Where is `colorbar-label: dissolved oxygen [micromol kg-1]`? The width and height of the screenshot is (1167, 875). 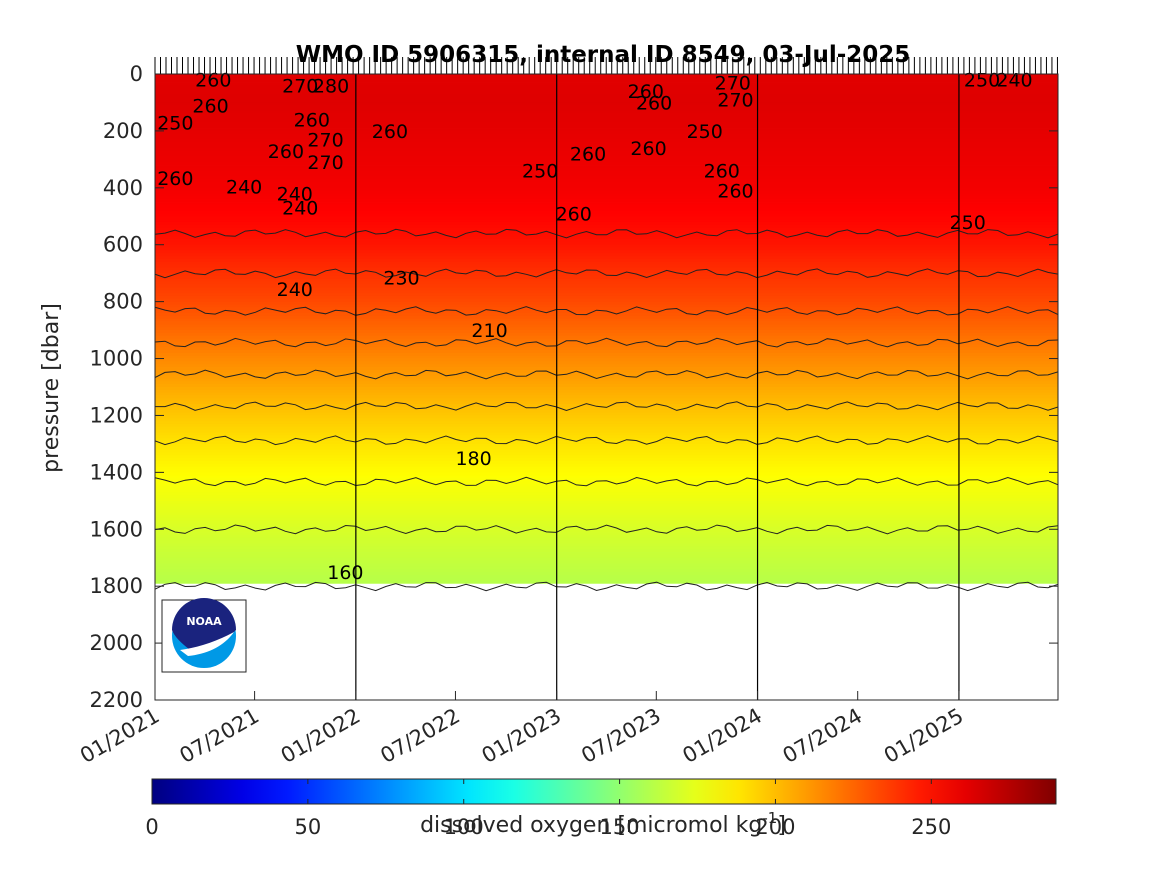 colorbar-label: dissolved oxygen [micromol kg-1] is located at coordinates (603, 823).